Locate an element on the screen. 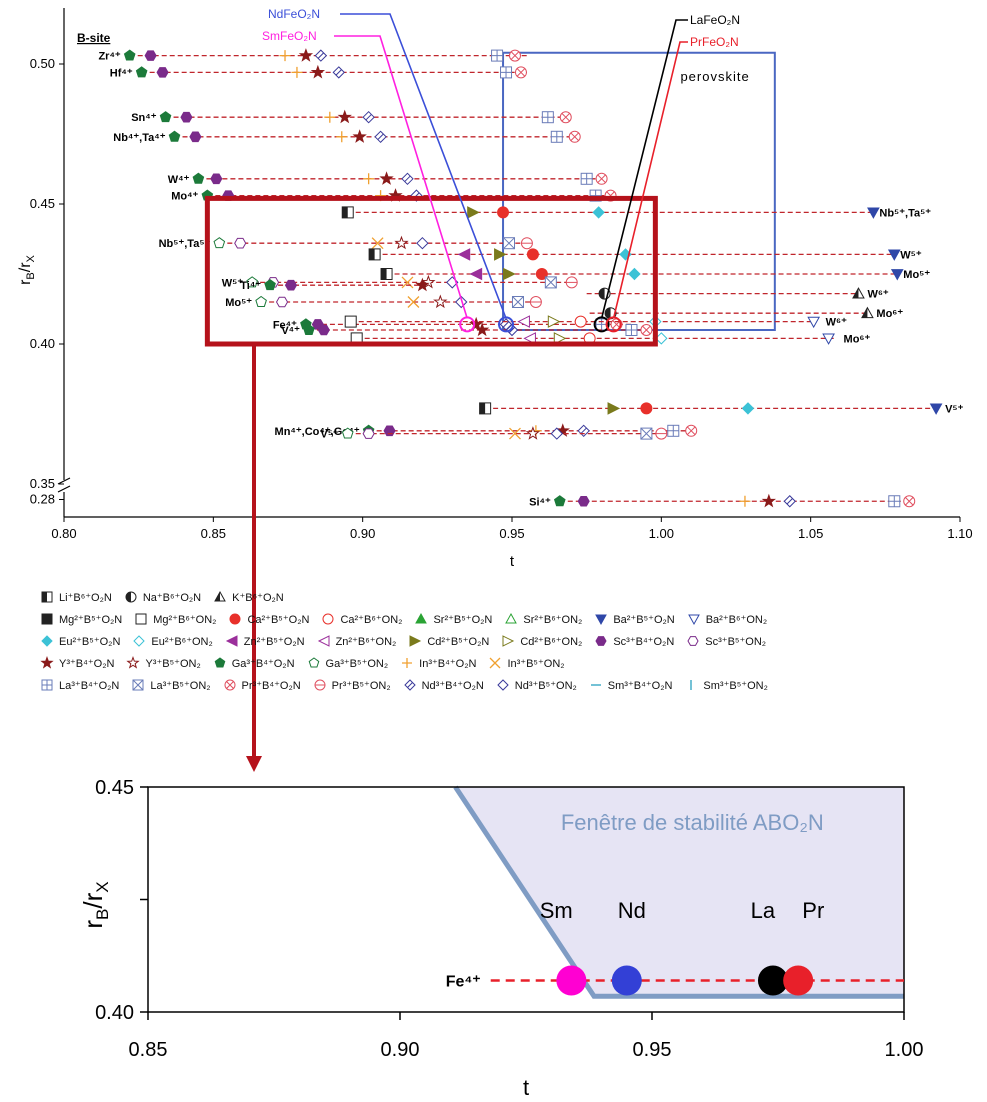 The height and width of the screenshot is (1102, 987). eu2b6on2-marker is located at coordinates (139, 641).